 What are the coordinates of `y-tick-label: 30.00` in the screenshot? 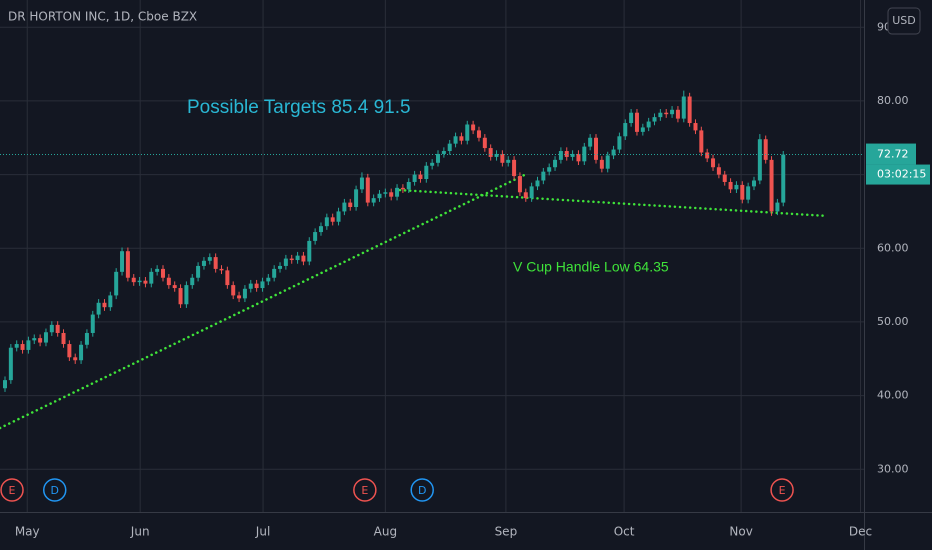 It's located at (893, 468).